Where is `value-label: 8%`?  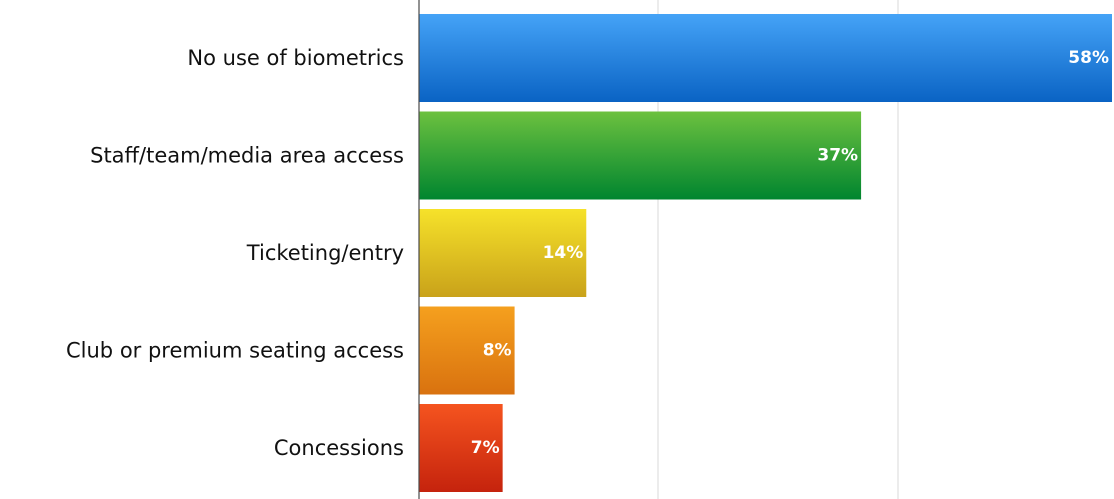
value-label: 8% is located at coordinates (497, 351).